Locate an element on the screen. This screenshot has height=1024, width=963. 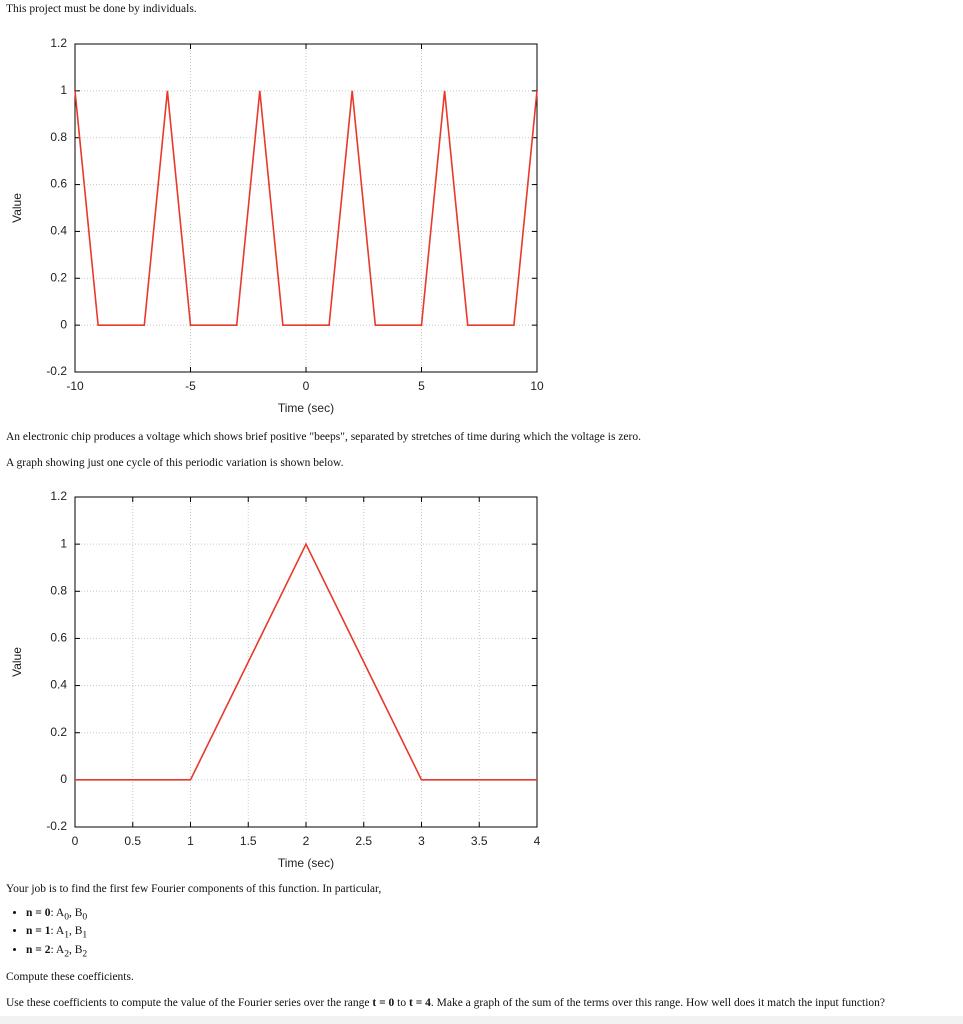
label: n = 1 is located at coordinates (38, 931).